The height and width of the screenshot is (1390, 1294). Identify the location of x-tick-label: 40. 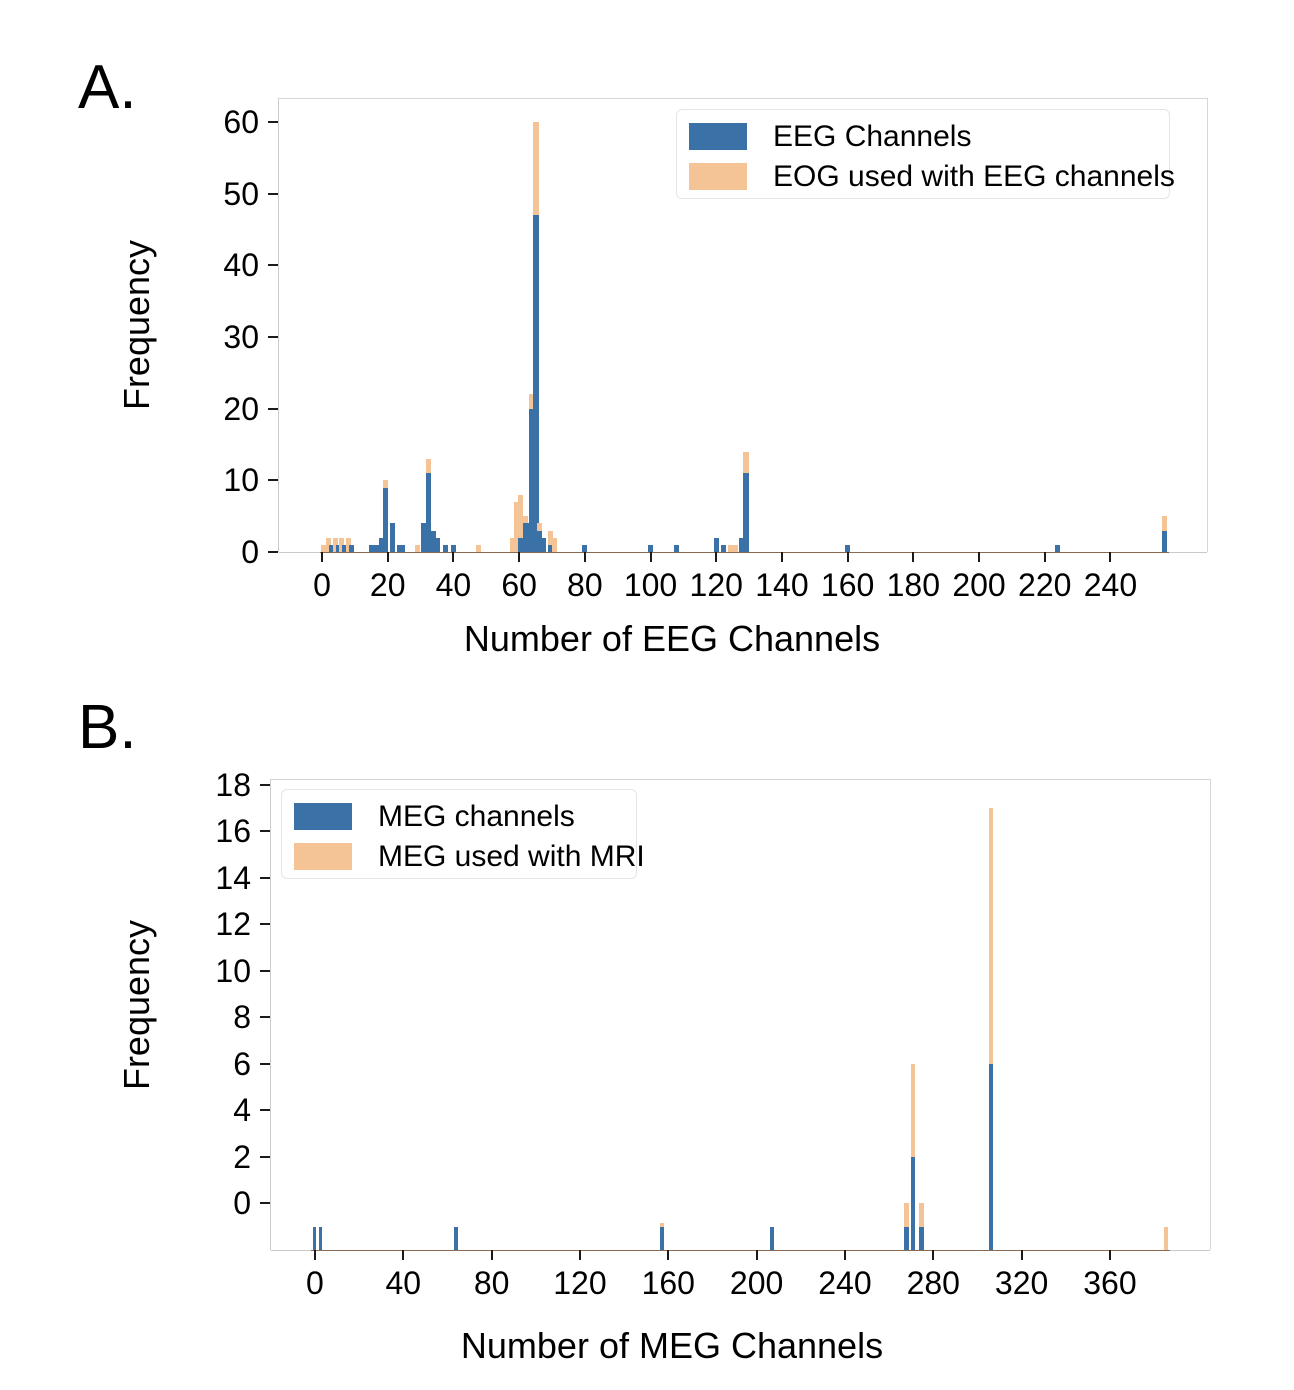
(403, 1283).